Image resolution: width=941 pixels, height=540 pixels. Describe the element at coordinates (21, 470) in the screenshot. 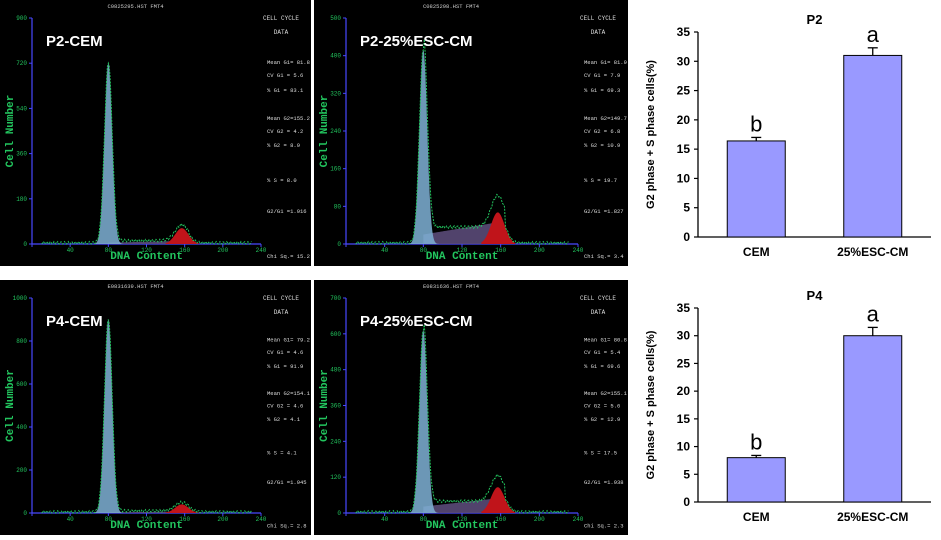

I see `y-tick-label: 200` at that location.